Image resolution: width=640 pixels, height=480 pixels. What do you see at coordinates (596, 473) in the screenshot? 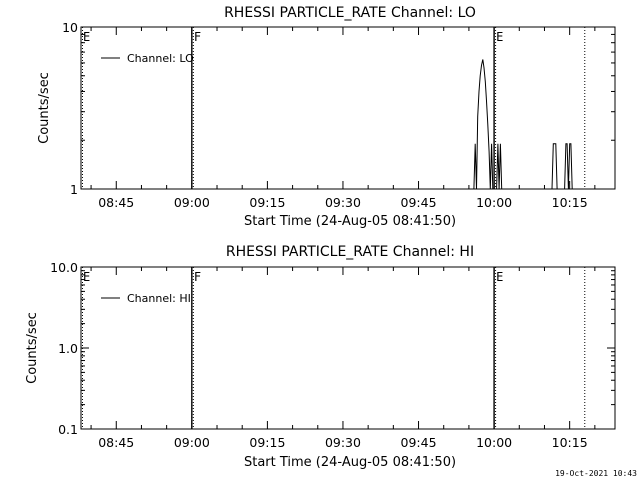
I see `plot-timestamp: 19-Oct-2021 10:43` at bounding box center [596, 473].